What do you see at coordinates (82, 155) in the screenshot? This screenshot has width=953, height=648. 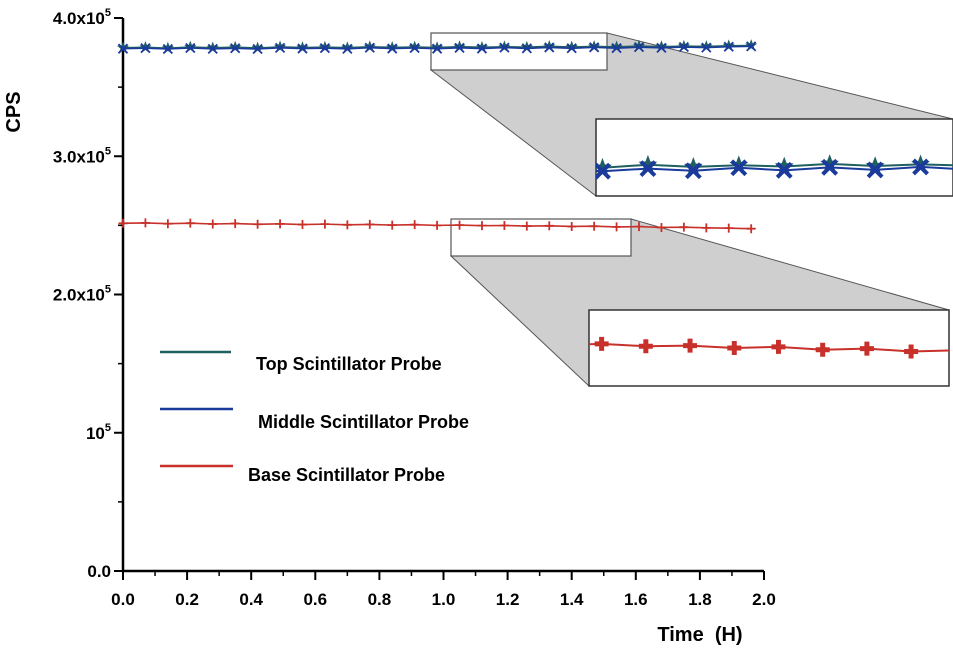 I see `y-tick-label: 3.0x10⁵` at bounding box center [82, 155].